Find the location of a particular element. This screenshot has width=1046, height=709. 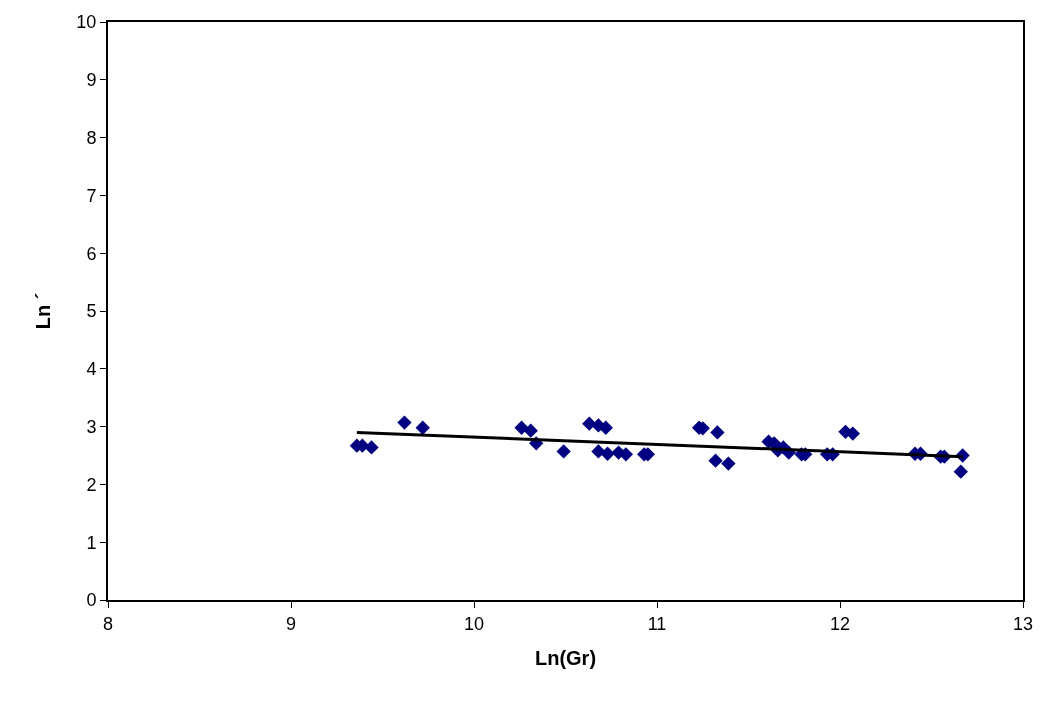

y-tick-label: 6 is located at coordinates (91, 253).